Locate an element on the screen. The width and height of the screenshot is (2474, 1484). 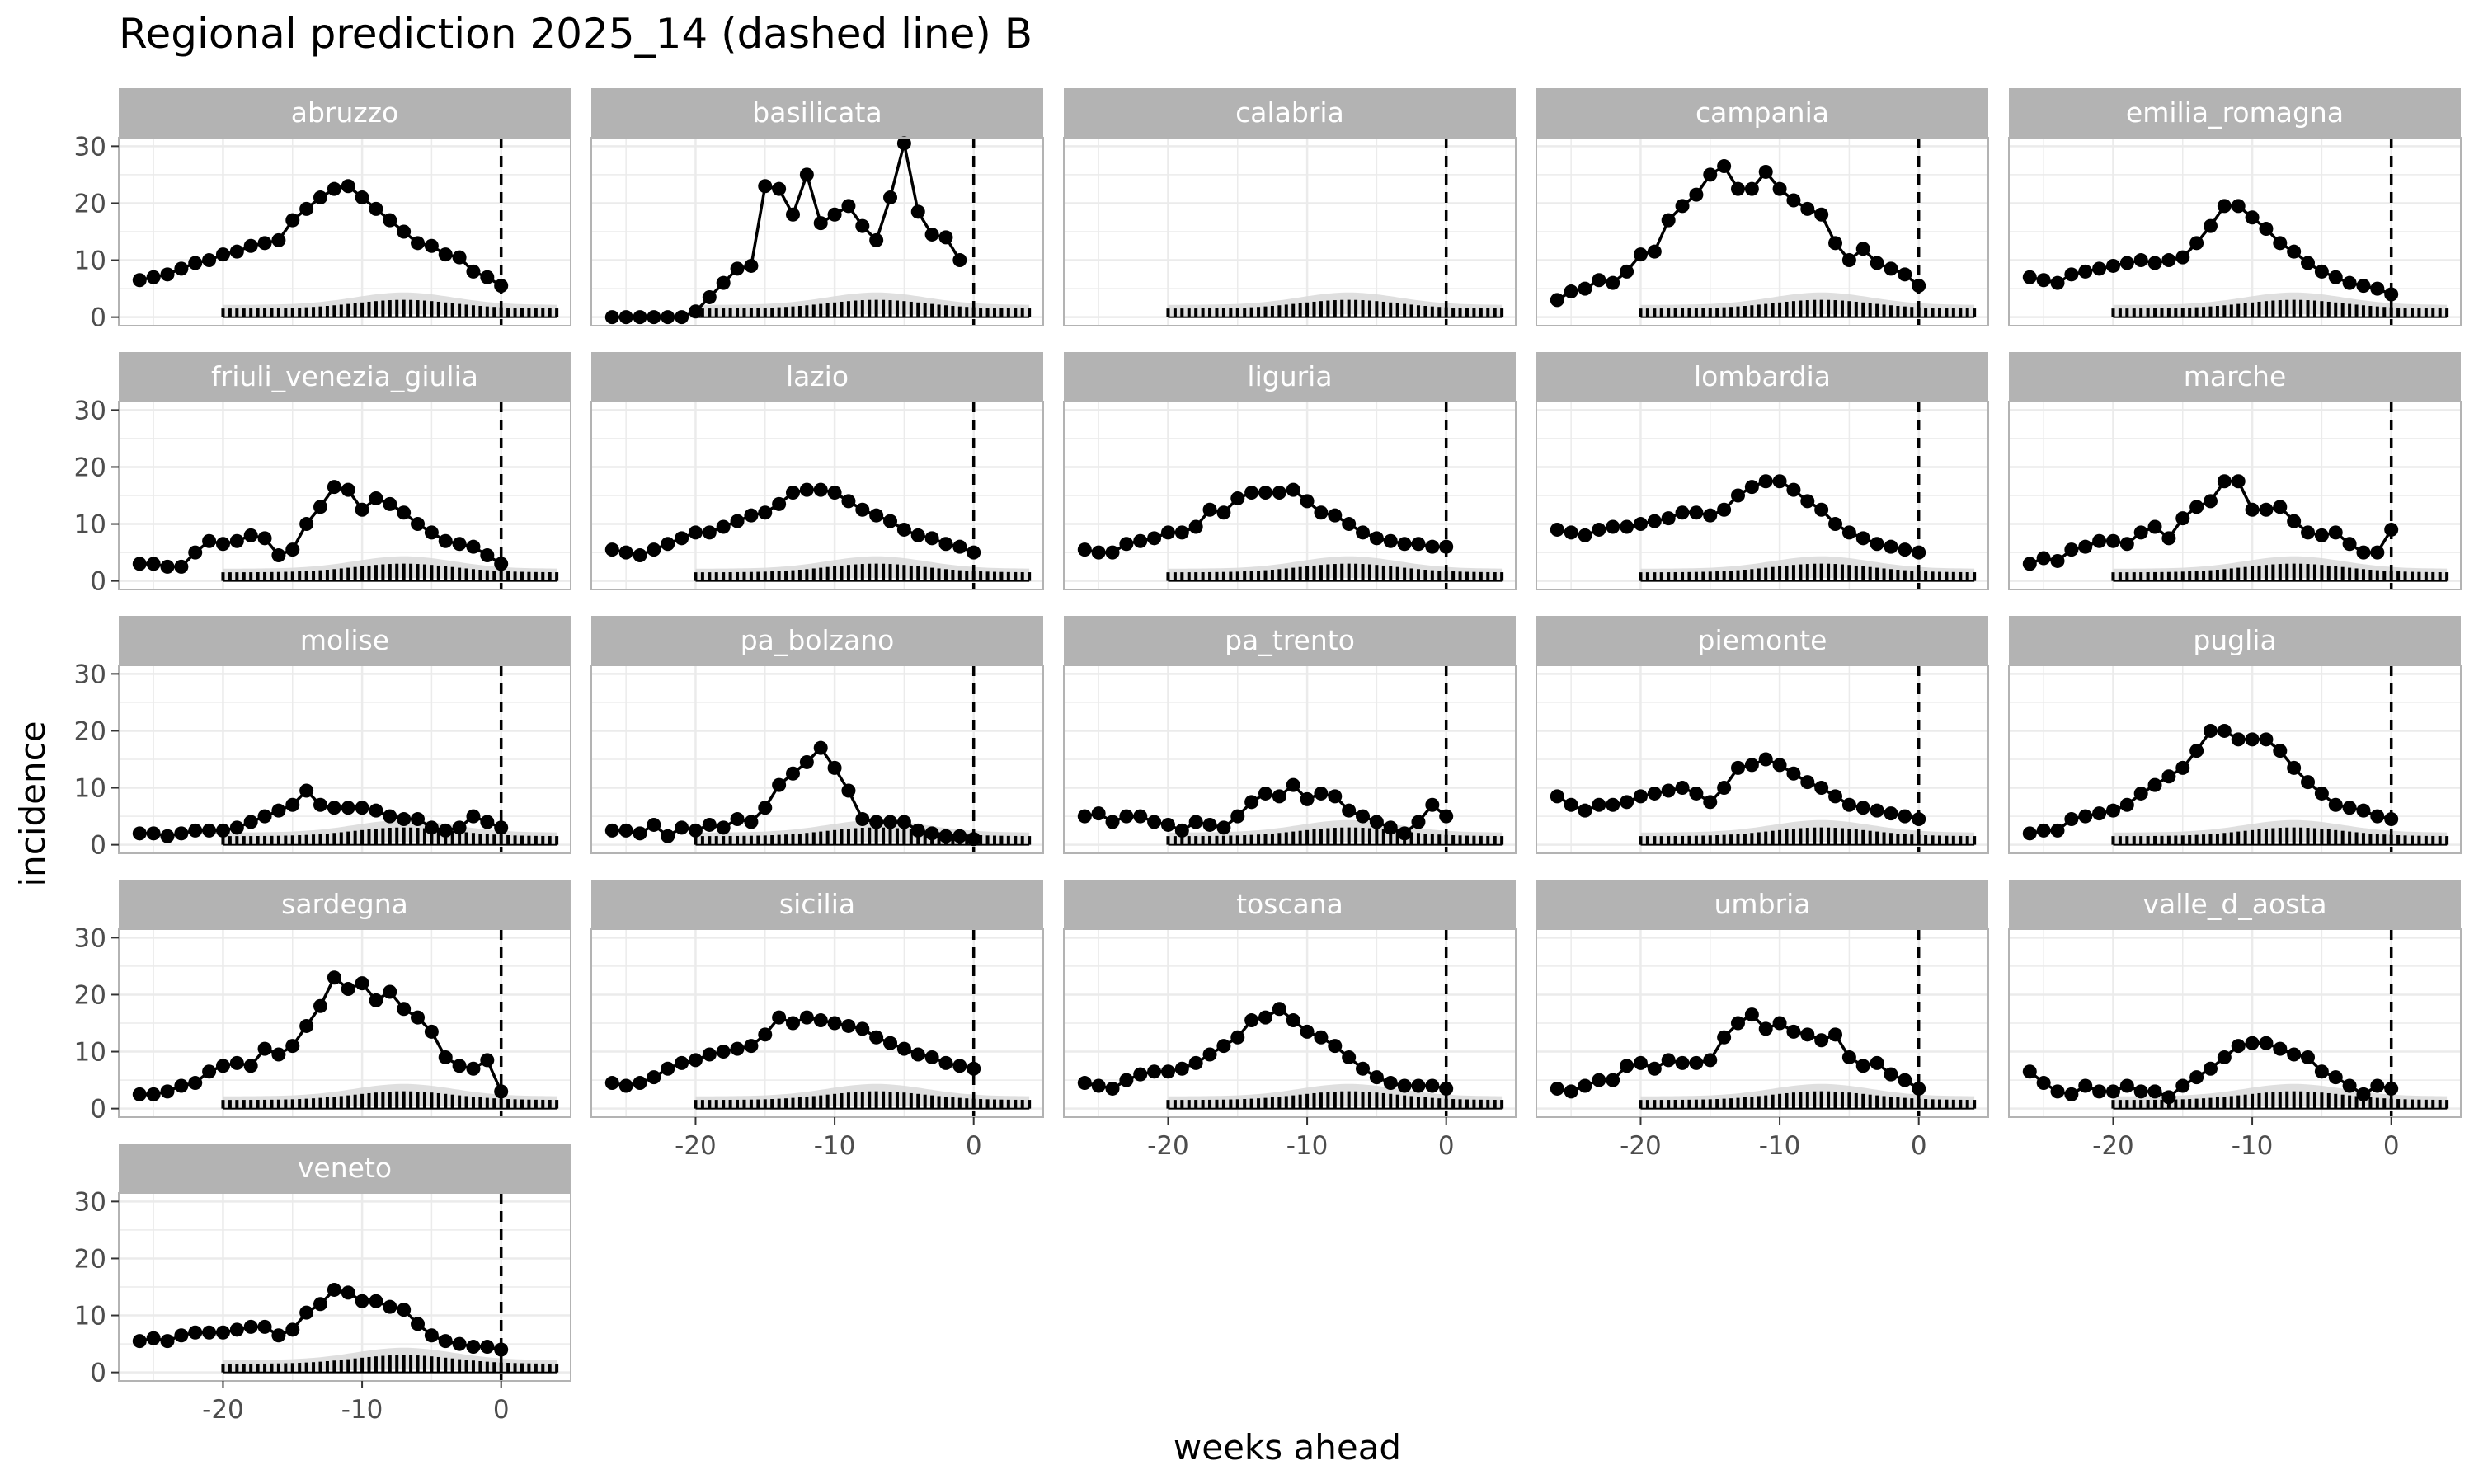
facet-strip-label: lombardia is located at coordinates (1762, 376).